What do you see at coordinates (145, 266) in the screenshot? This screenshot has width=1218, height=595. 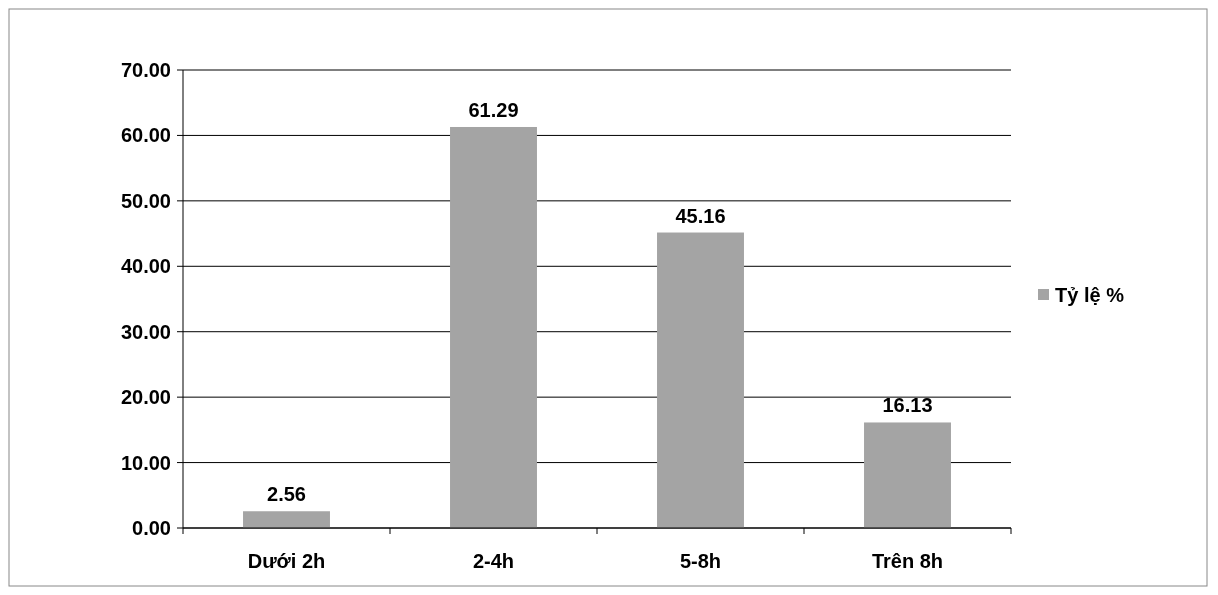 I see `y-tick-label: 40.00` at bounding box center [145, 266].